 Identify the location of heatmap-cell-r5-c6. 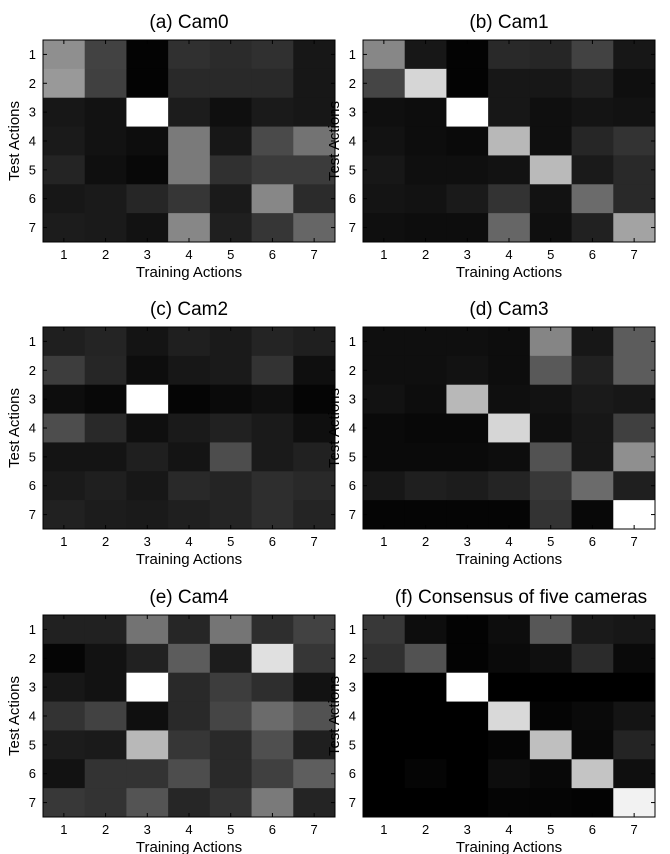
(592, 457).